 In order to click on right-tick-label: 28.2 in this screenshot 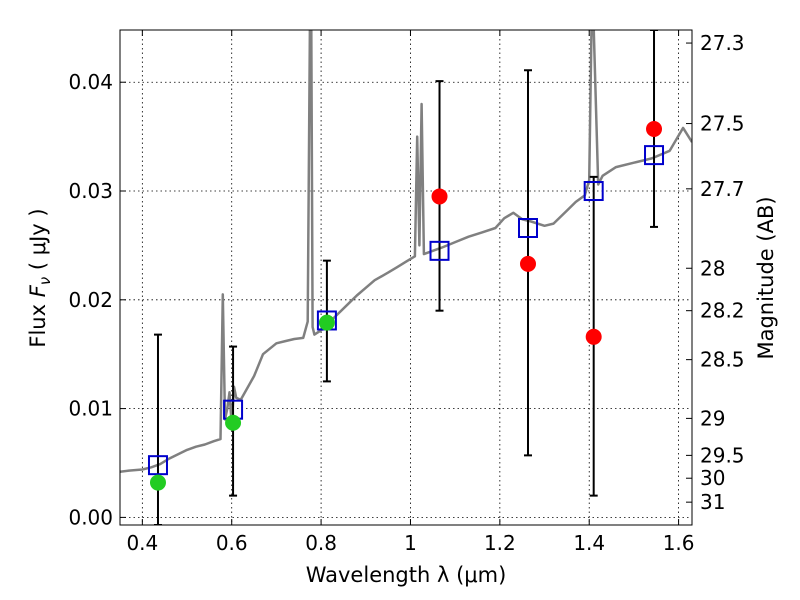, I will do `click(722, 311)`.